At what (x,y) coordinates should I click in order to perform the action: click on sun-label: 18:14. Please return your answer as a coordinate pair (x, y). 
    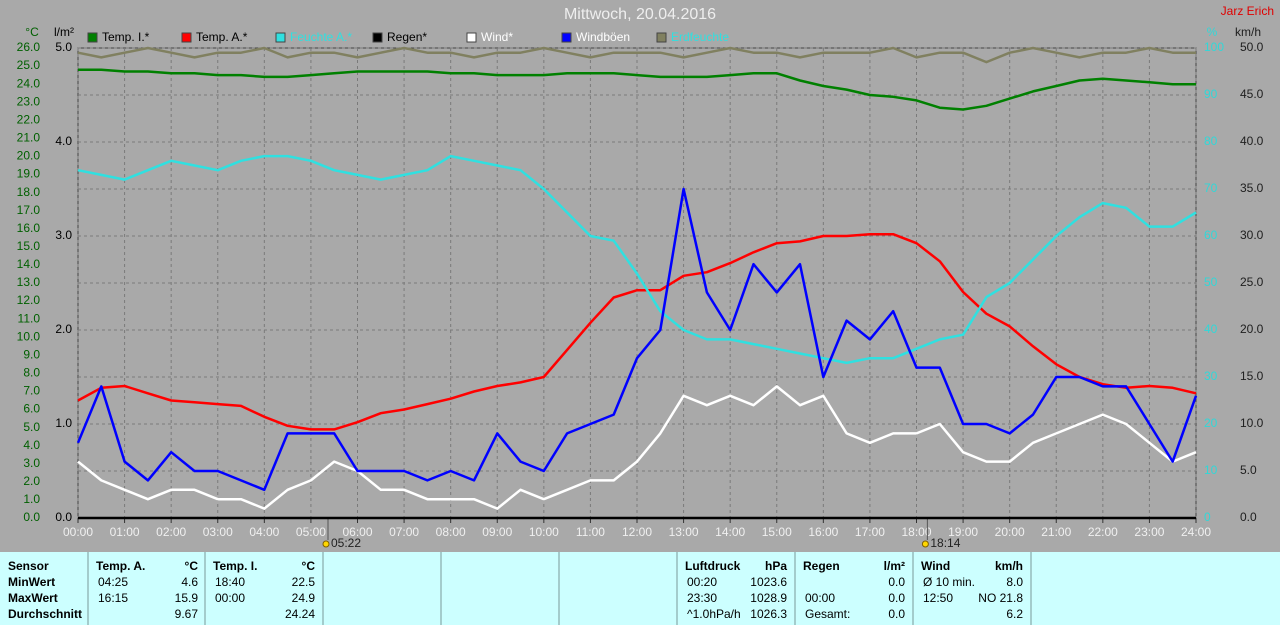
    Looking at the image, I should click on (945, 543).